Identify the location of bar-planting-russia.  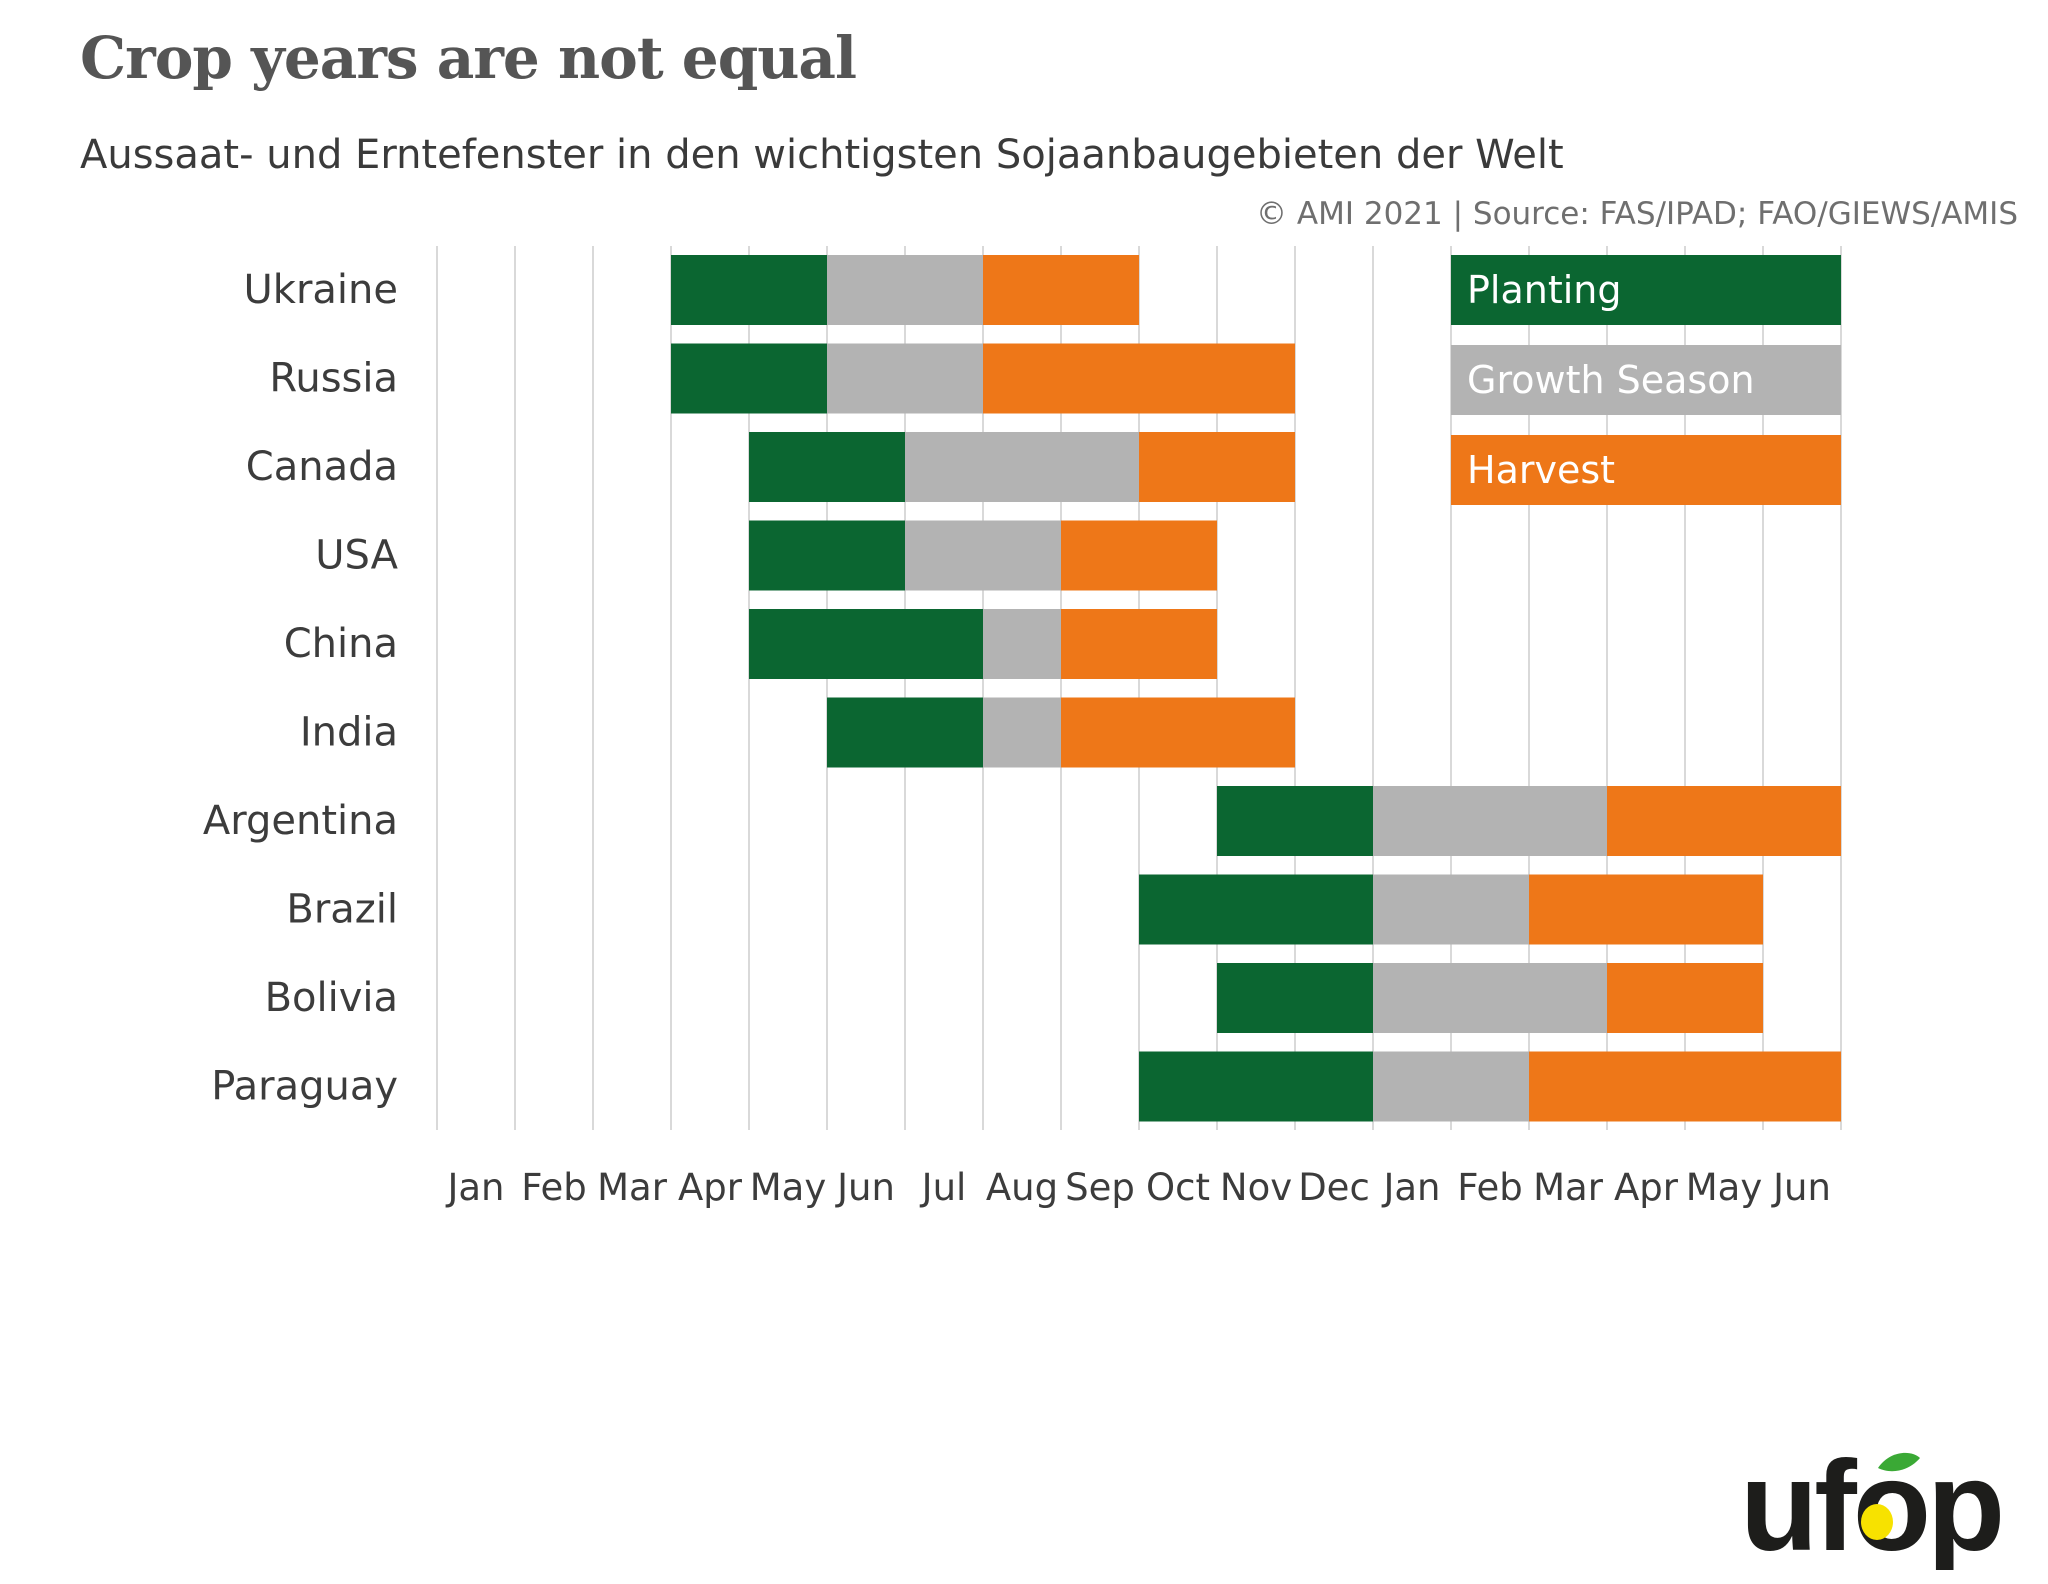
(749, 378).